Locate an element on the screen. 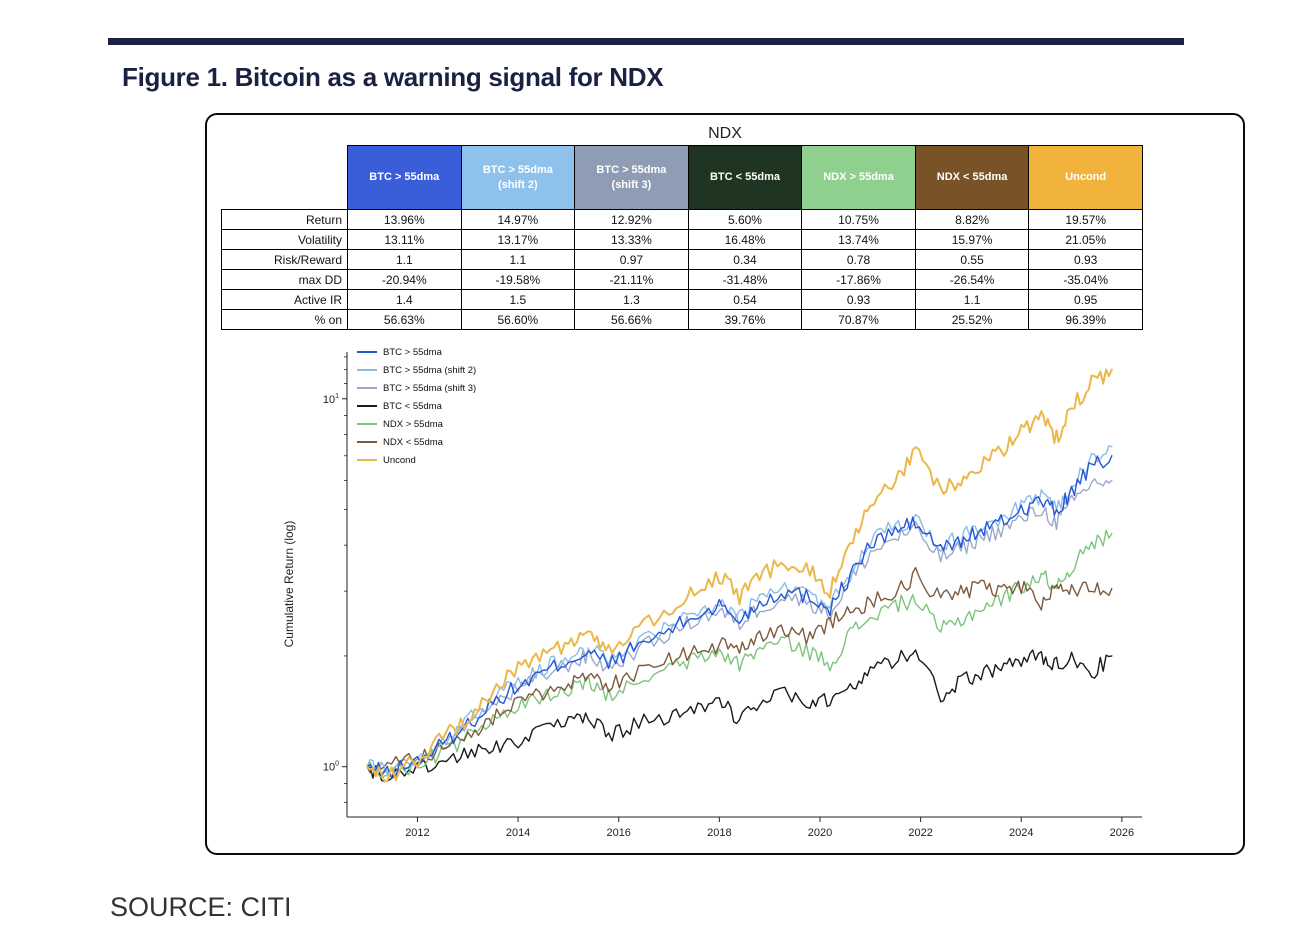 The height and width of the screenshot is (935, 1290). y-tick-label: 100 is located at coordinates (331, 767).